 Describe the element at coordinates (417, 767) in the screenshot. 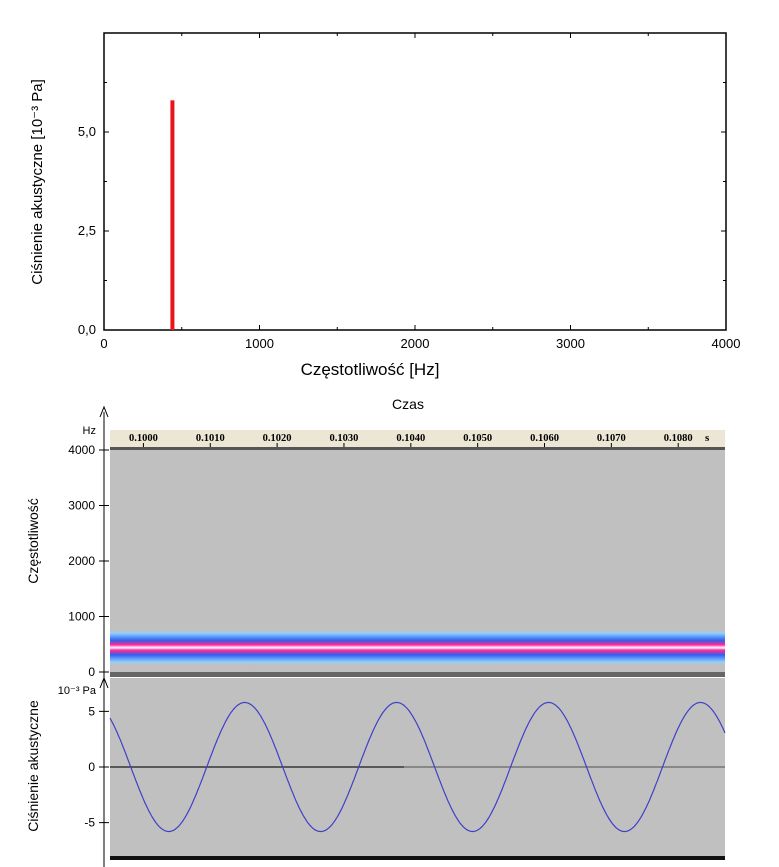

I see `waveform-series-line` at that location.